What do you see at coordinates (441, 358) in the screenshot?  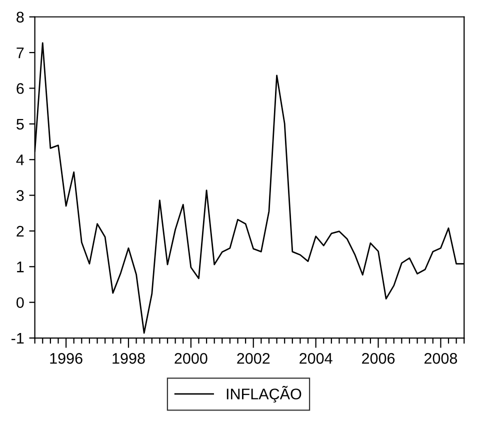 I see `x-tick-label: 2008` at bounding box center [441, 358].